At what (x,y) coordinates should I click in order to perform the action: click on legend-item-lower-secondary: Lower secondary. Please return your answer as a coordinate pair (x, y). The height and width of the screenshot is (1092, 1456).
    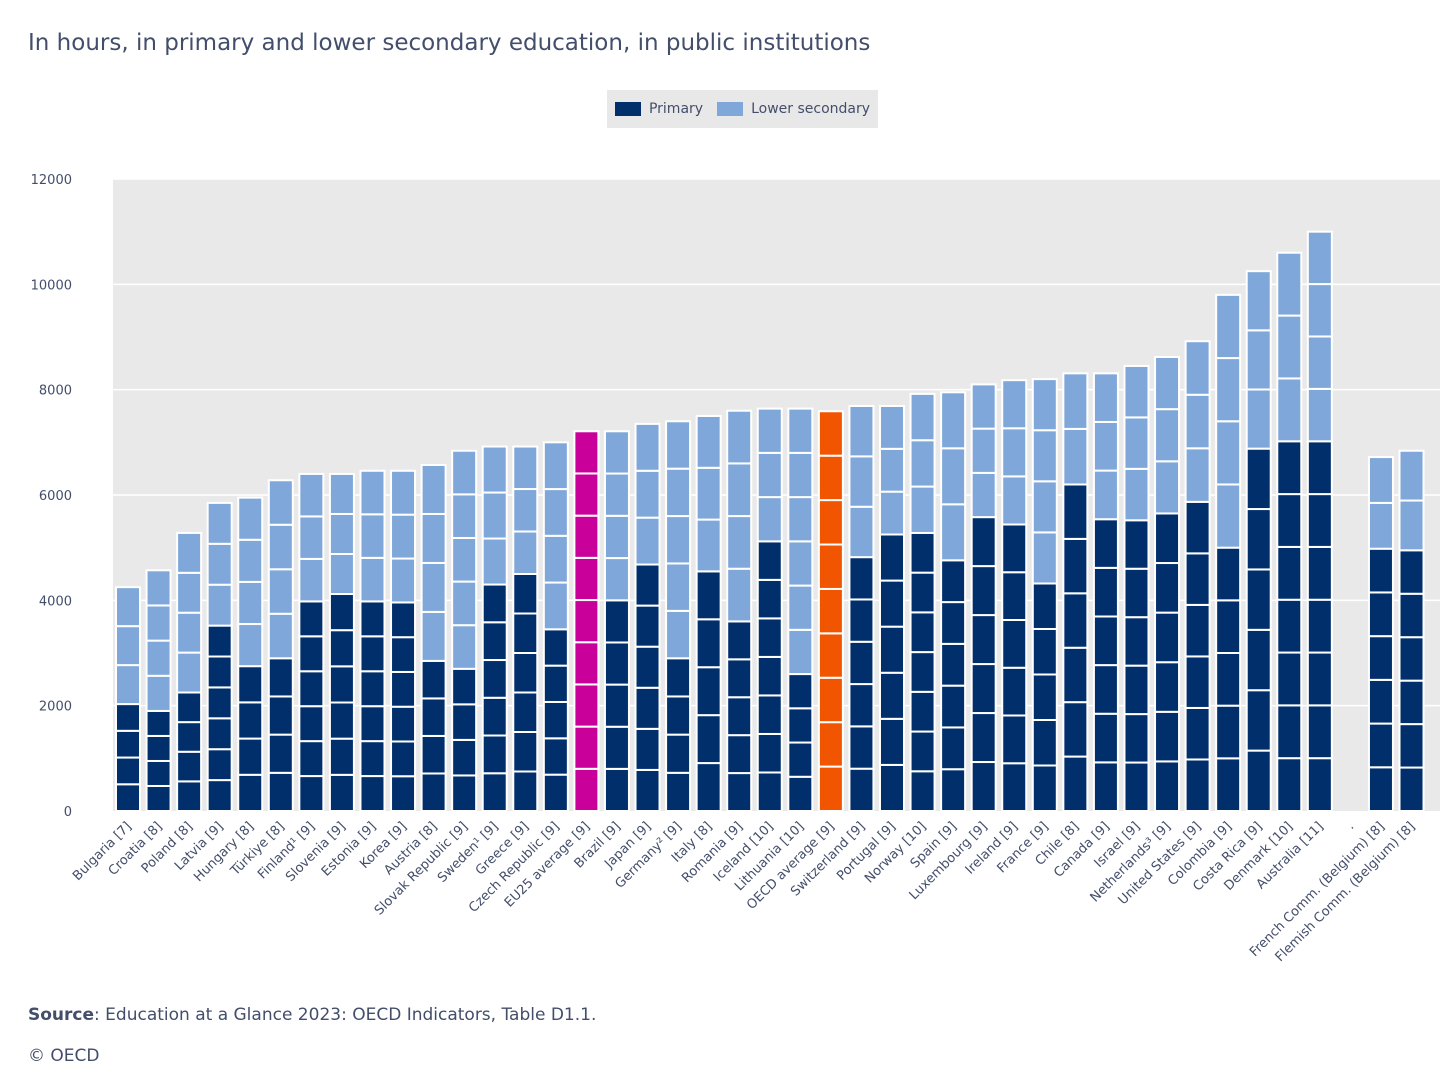
    Looking at the image, I should click on (793, 109).